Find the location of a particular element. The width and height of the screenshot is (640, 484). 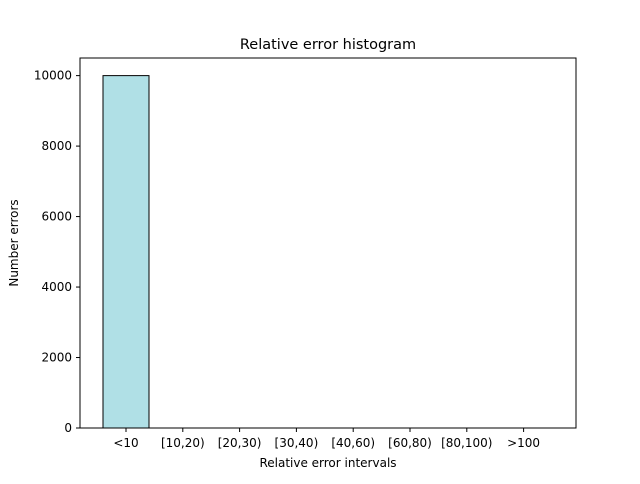

y-tick-label: 2000 is located at coordinates (56, 358).